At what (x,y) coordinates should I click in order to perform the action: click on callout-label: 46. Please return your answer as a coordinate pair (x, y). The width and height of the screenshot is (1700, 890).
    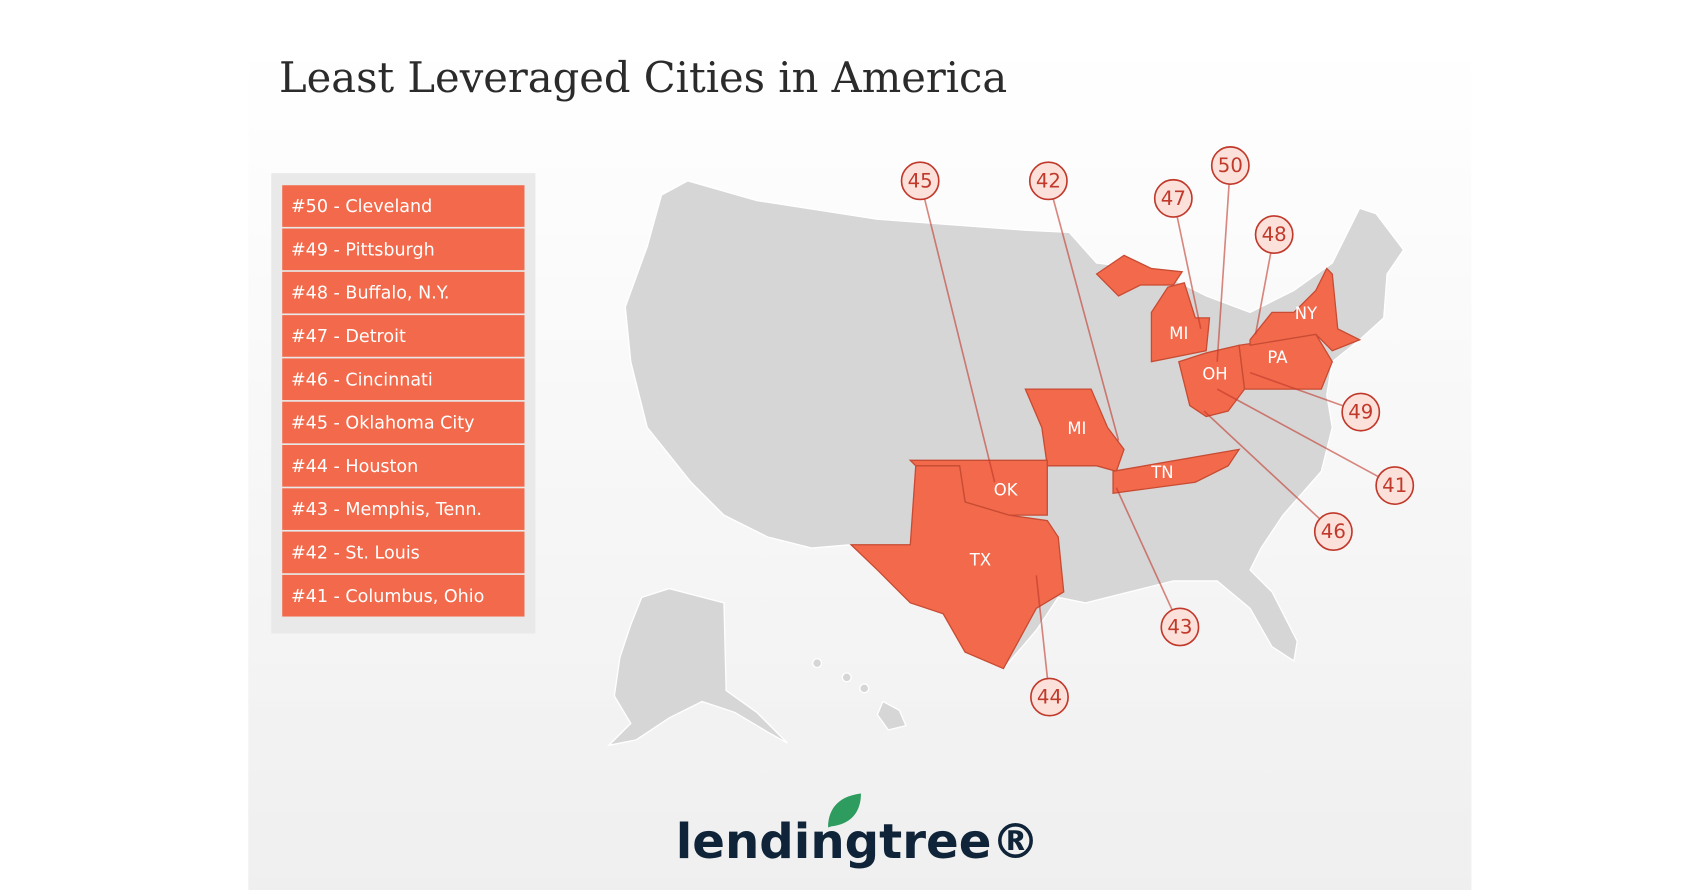
    Looking at the image, I should click on (1333, 531).